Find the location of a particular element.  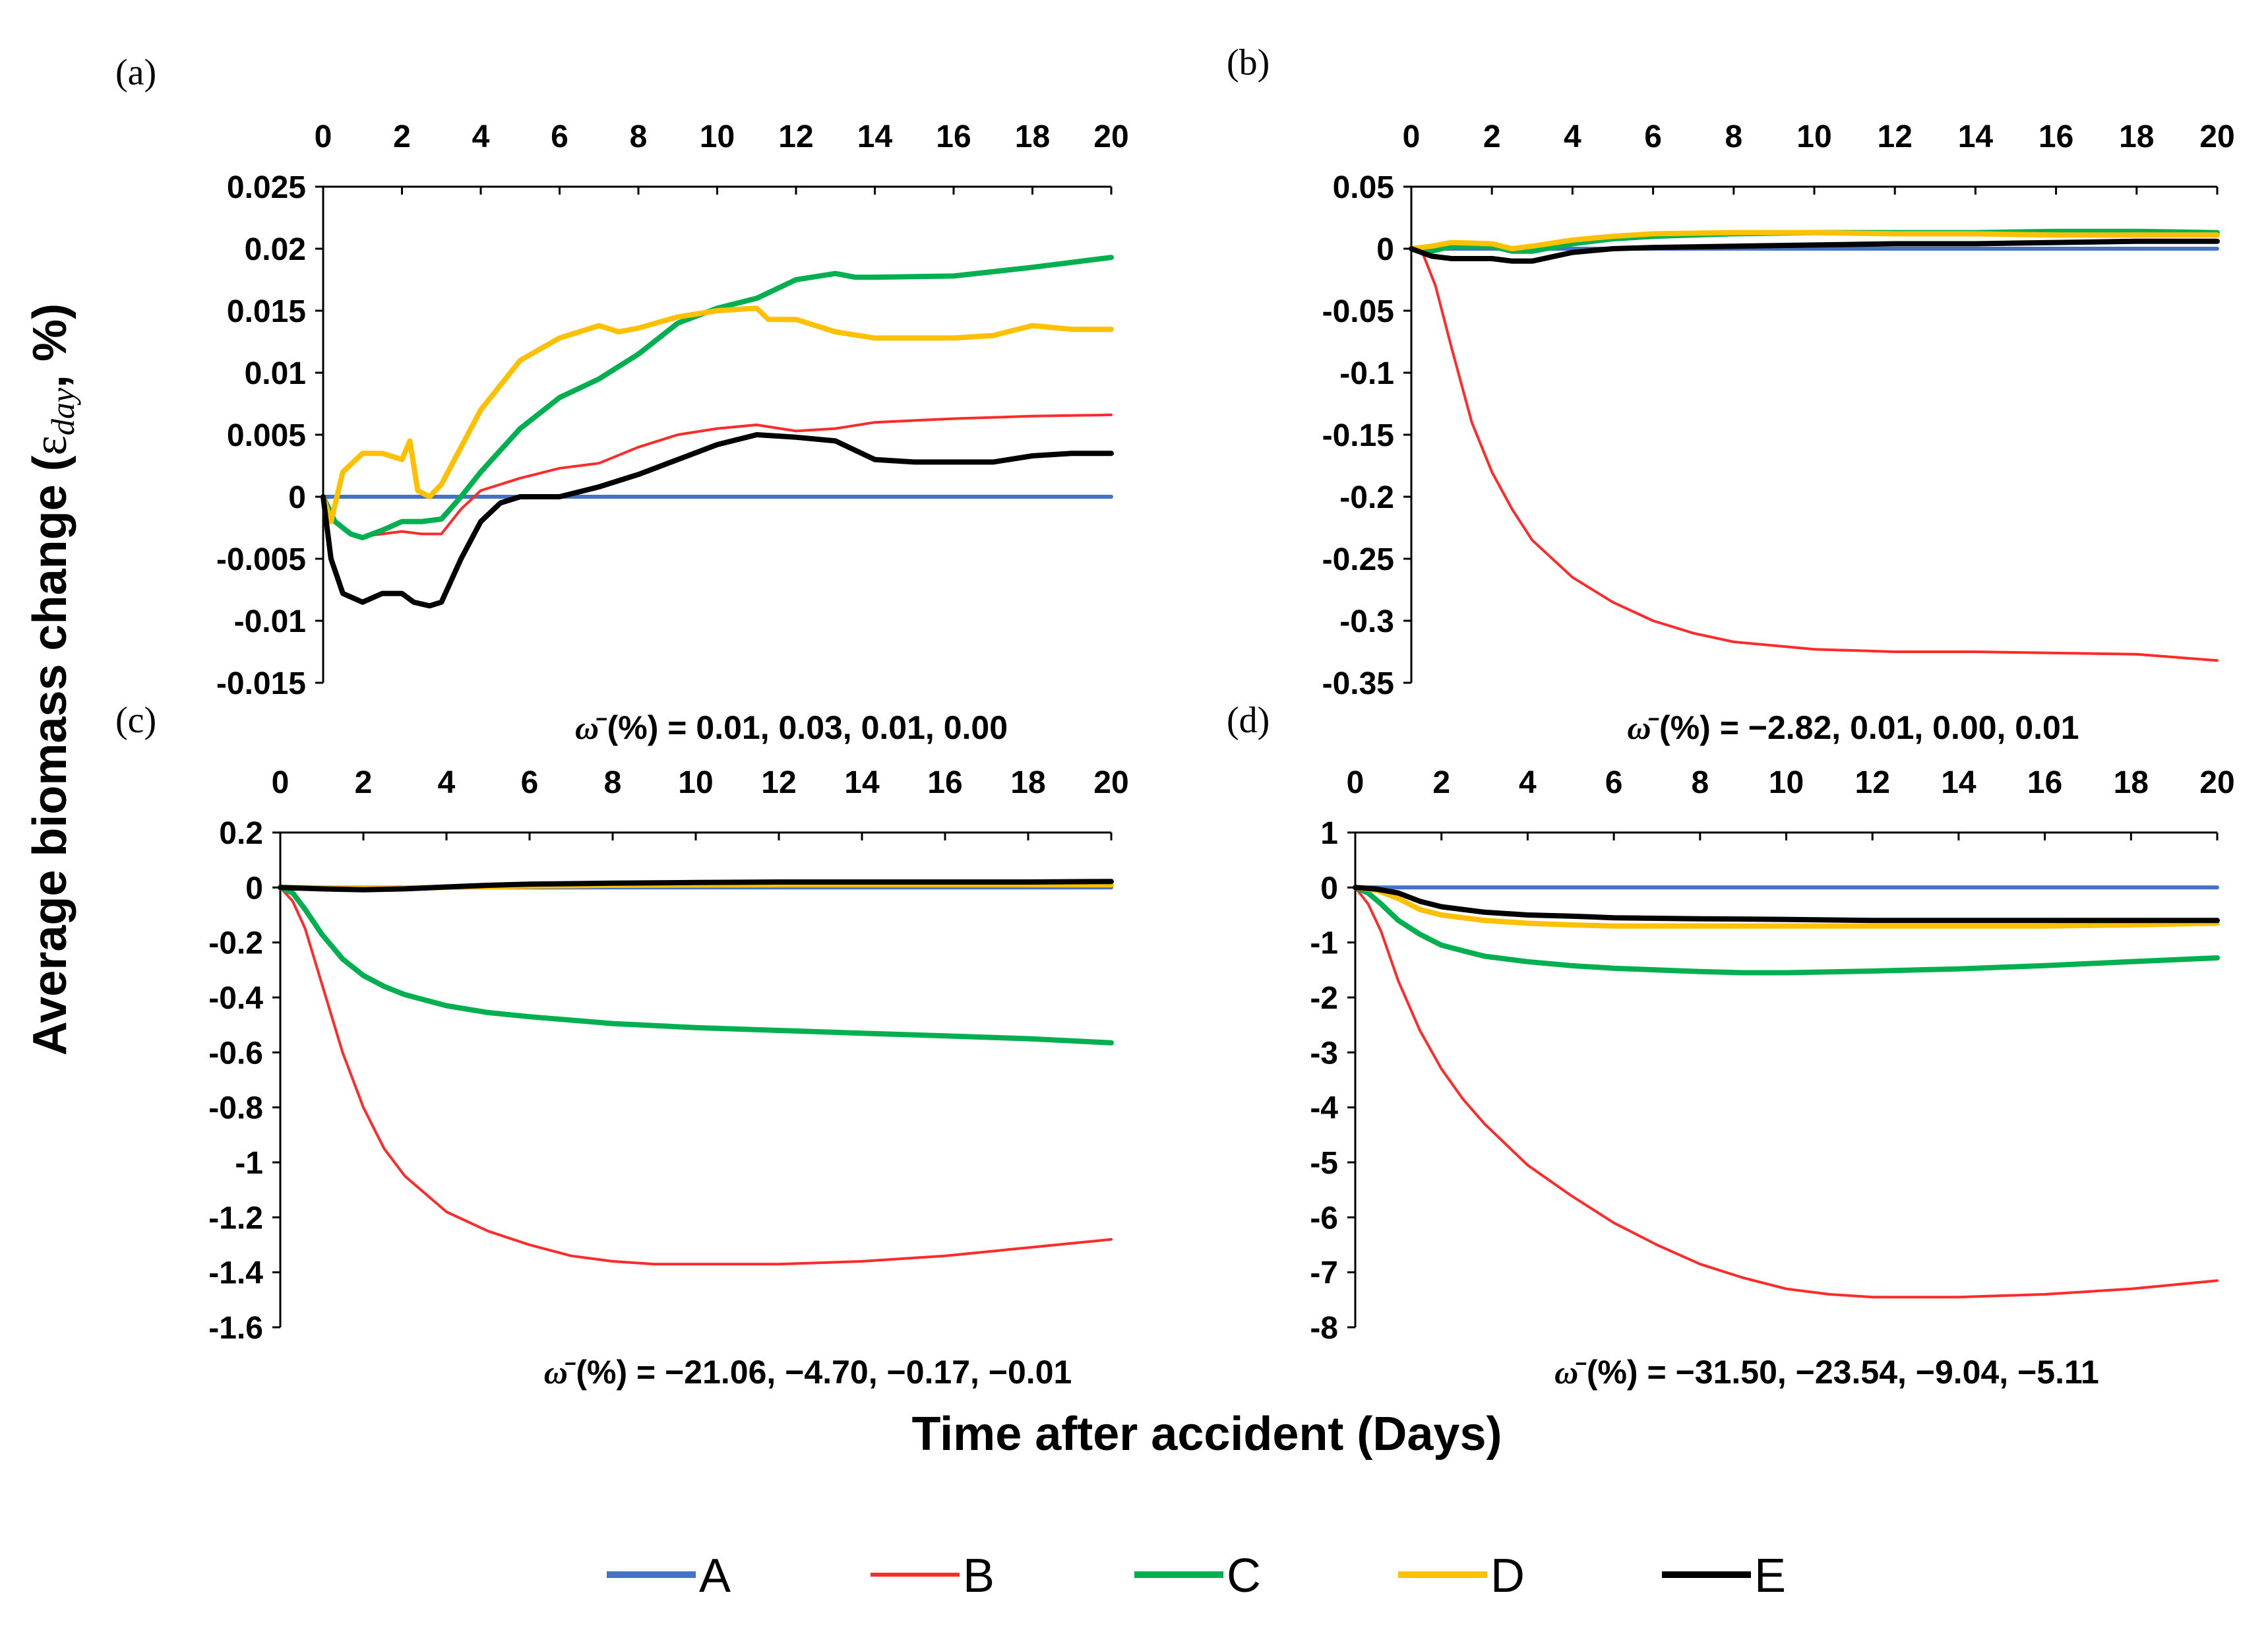

y-tick-label: -8 is located at coordinates (1324, 1328).